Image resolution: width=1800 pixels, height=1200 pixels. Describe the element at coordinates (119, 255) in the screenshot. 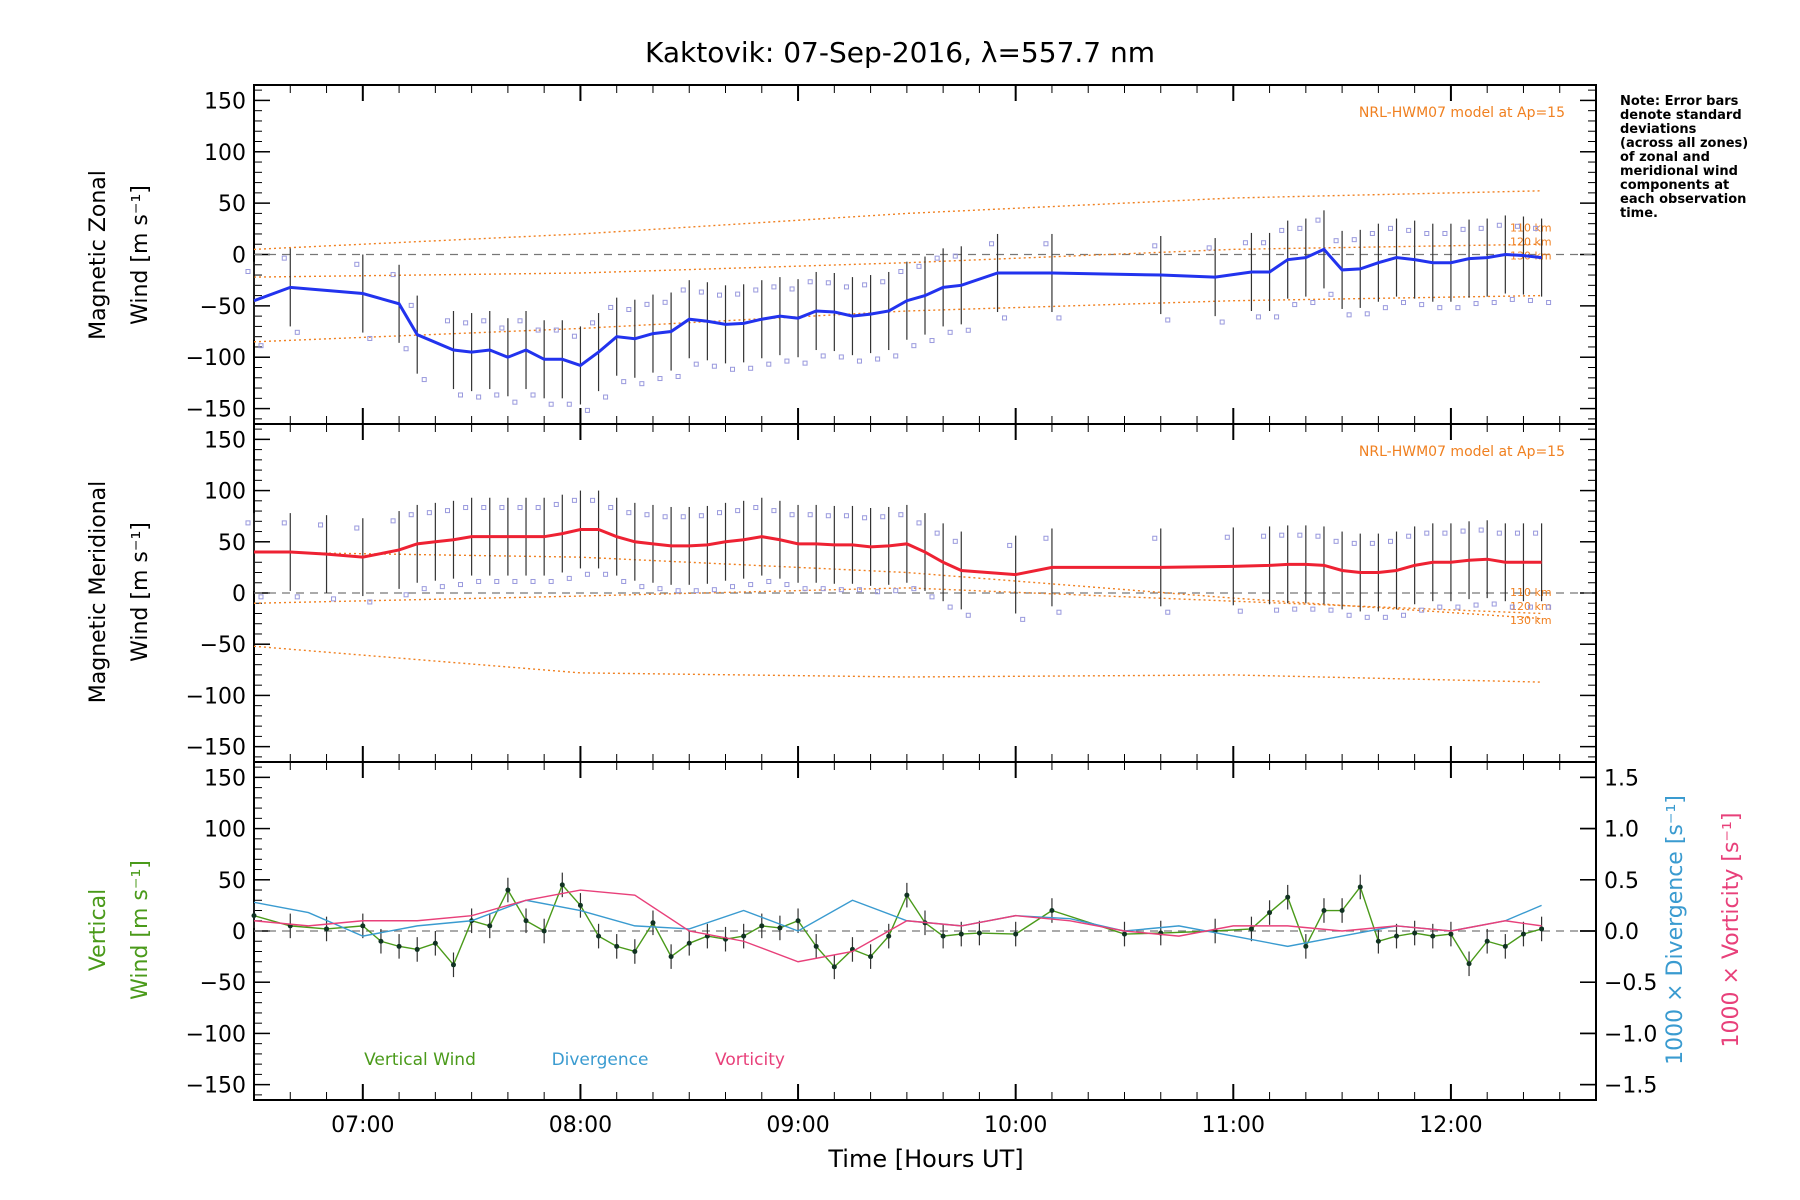

I see `zonal-ylabel: Magnetic Zonal Wind [m s⁻¹]` at that location.